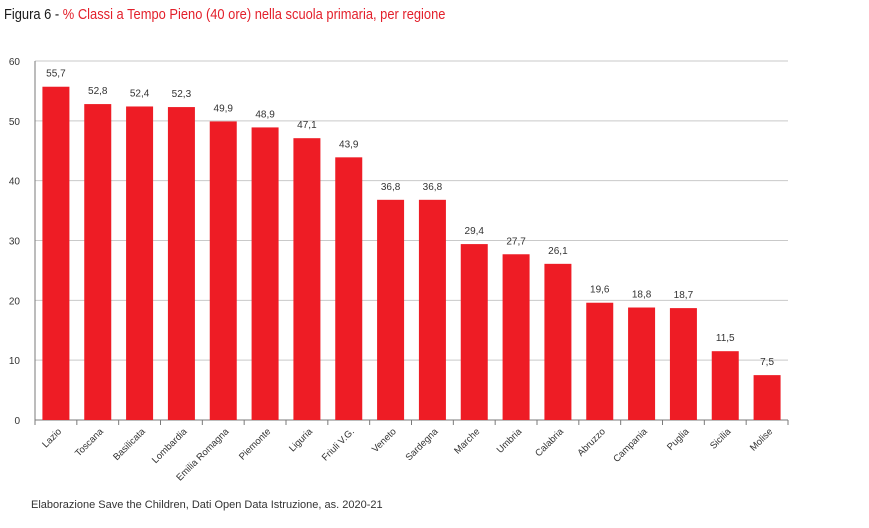 The image size is (869, 528). I want to click on x-tick-label: Campania, so click(630, 445).